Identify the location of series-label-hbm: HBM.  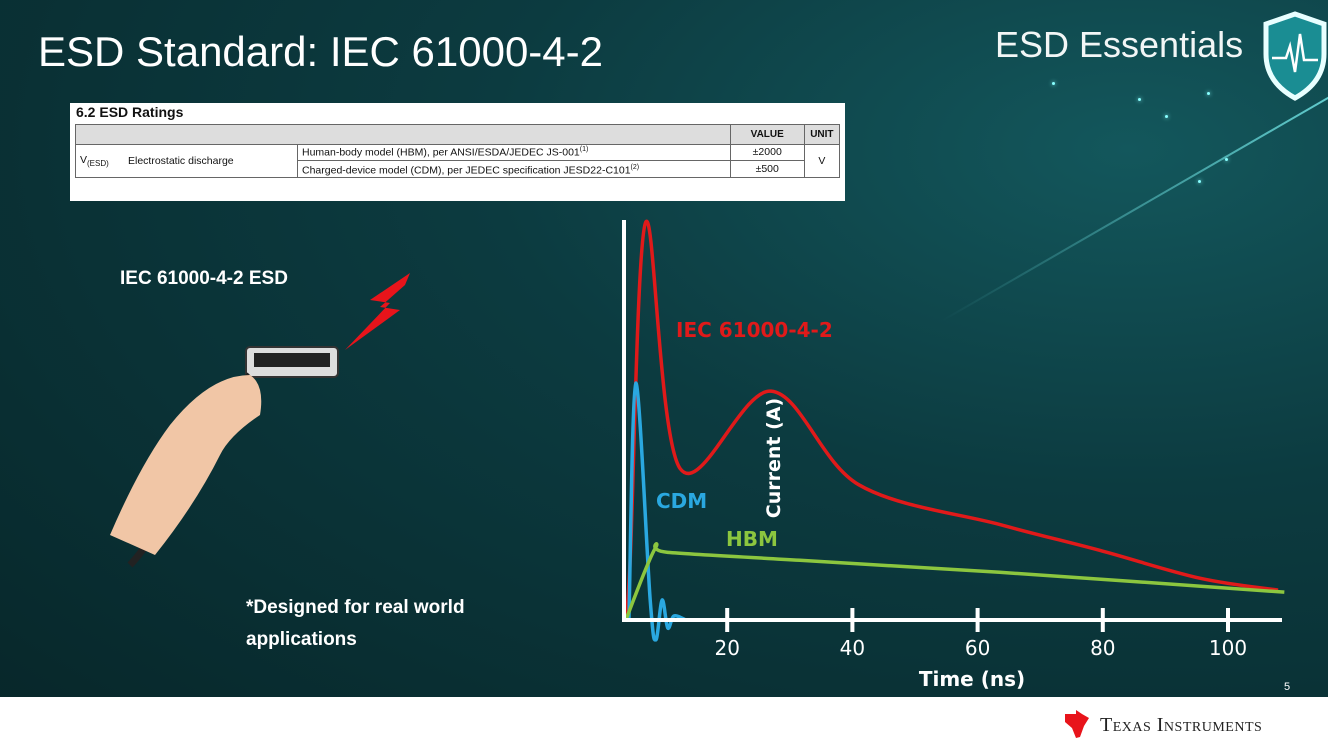
(752, 539).